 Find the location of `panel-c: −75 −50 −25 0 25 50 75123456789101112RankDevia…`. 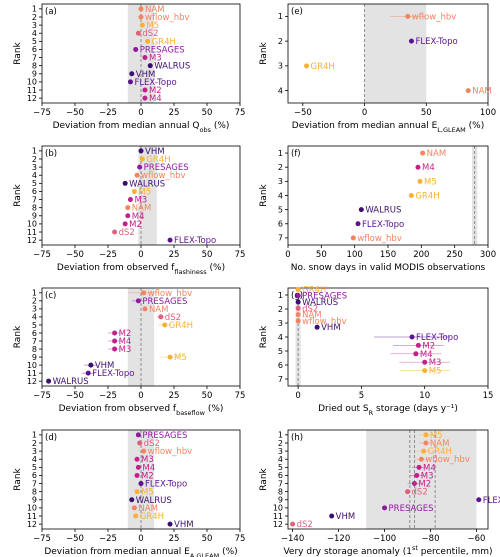

panel-c: −75 −50 −25 0 25 50 75123456789101112RankDevia… is located at coordinates (129, 352).